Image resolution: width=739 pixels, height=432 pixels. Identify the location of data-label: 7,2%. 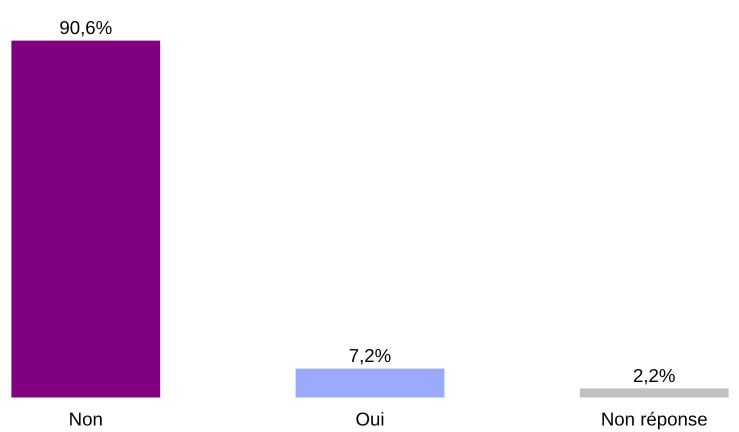
(370, 355).